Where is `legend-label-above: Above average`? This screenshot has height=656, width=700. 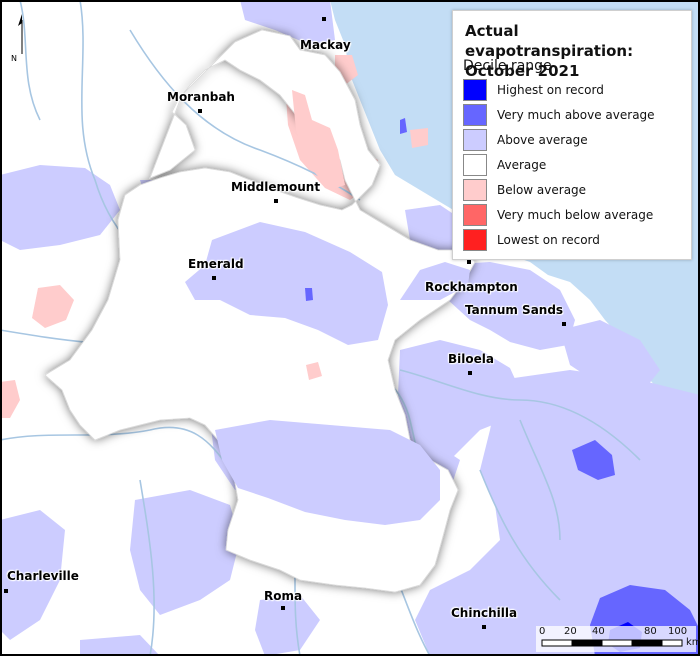 legend-label-above: Above average is located at coordinates (542, 140).